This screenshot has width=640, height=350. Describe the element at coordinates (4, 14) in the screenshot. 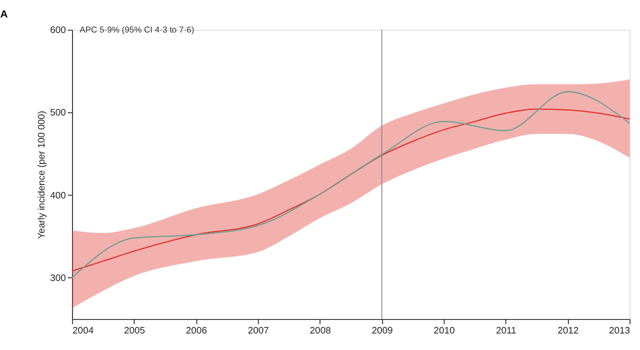

I see `chart-title: A` at that location.